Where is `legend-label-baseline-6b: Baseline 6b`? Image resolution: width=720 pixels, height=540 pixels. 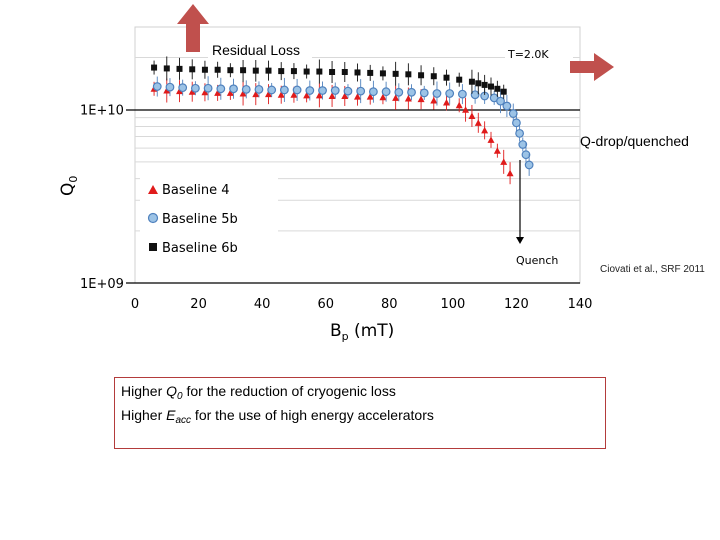 legend-label-baseline-6b: Baseline 6b is located at coordinates (200, 248).